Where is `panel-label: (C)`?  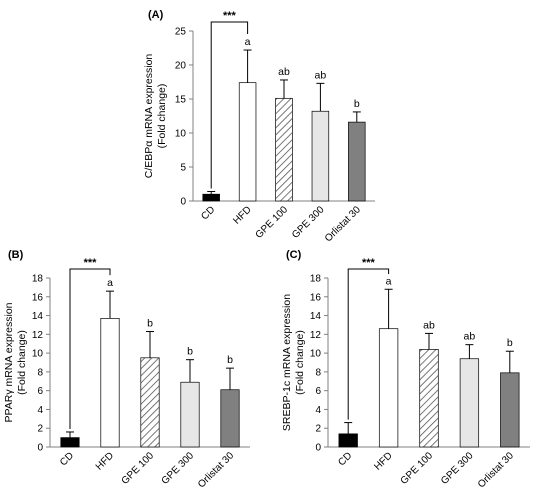
panel-label: (C) is located at coordinates (294, 255).